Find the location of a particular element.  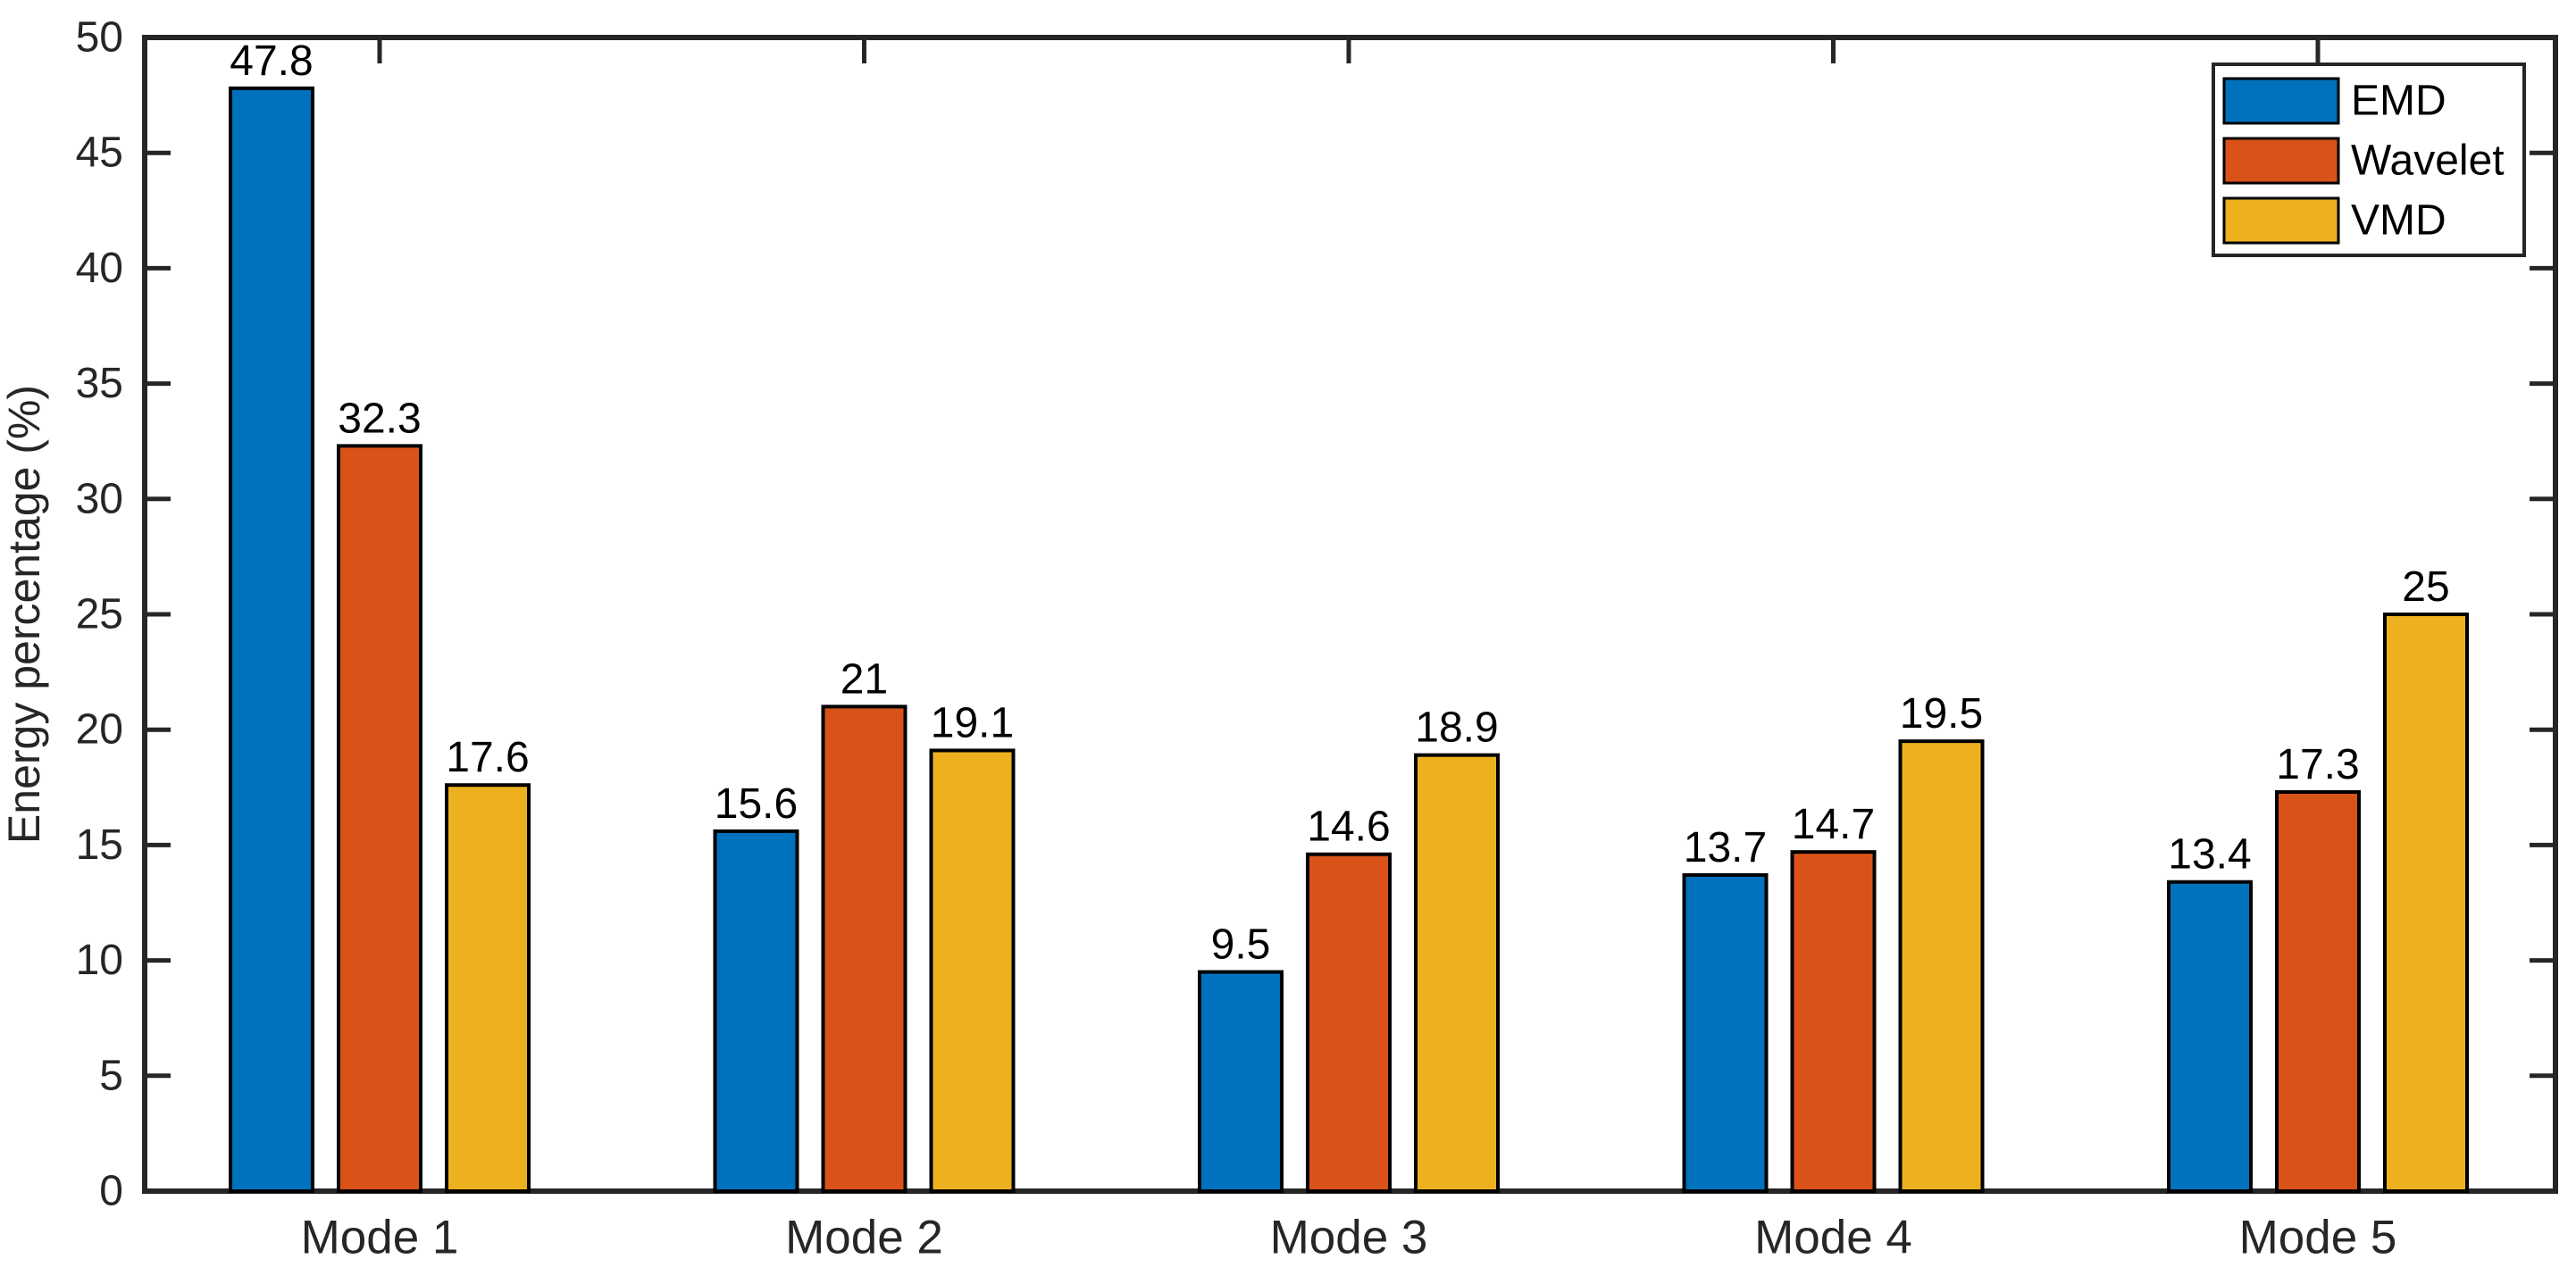

bar-value-label: 21 is located at coordinates (865, 679).